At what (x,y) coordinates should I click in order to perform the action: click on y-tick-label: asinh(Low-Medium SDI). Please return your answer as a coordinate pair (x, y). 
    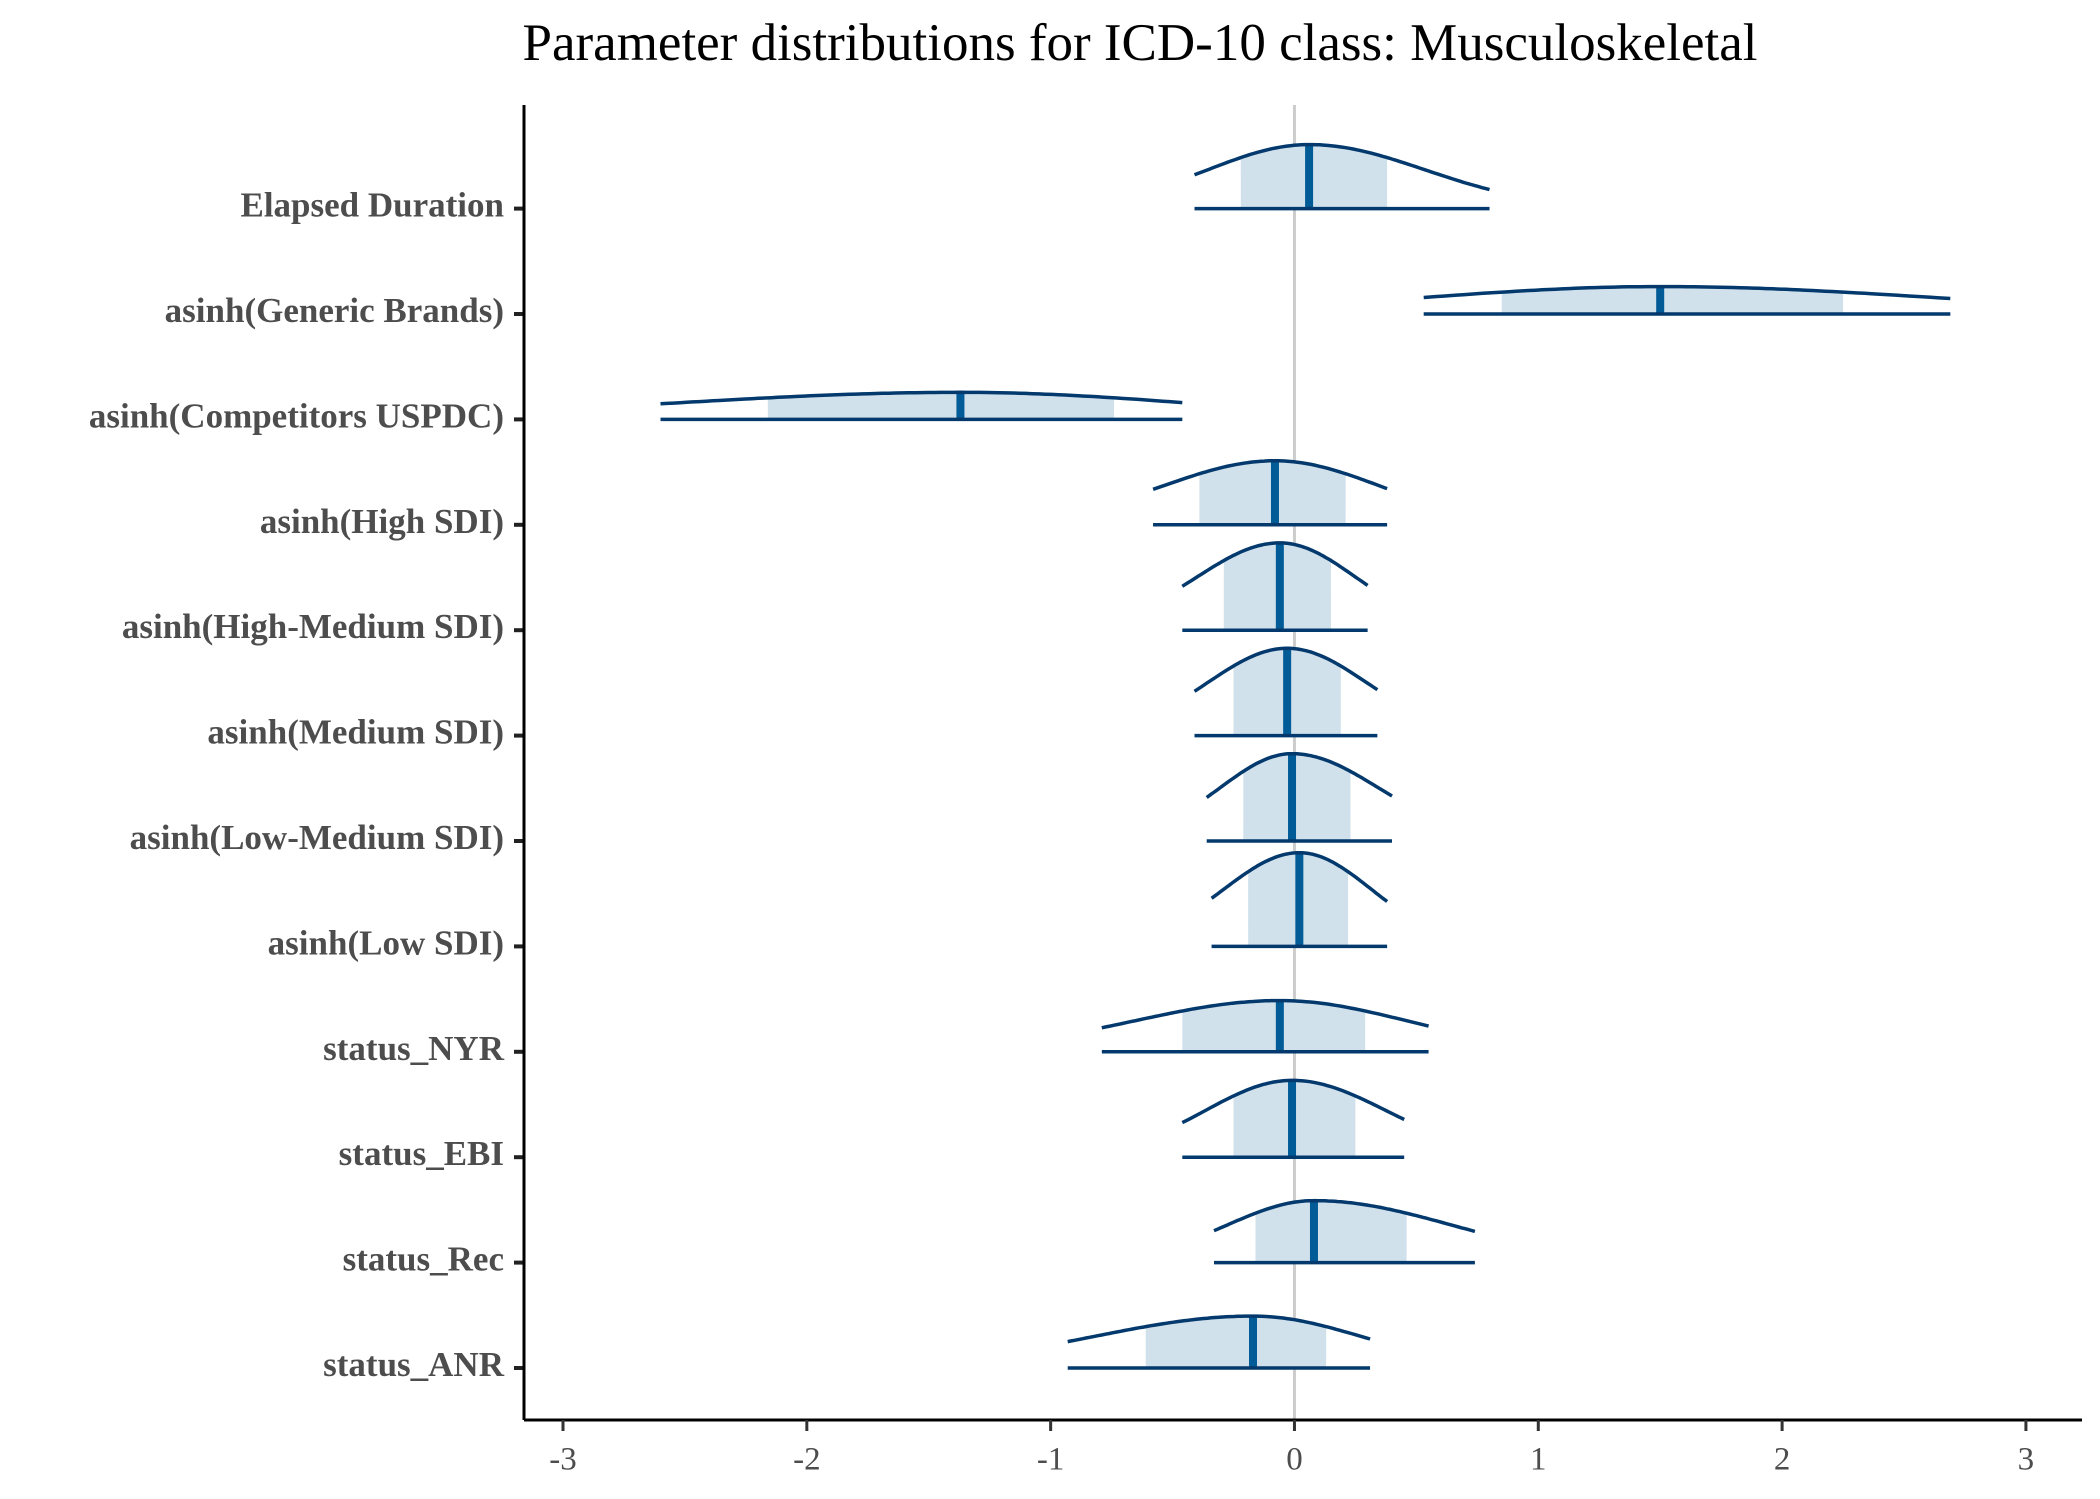
    Looking at the image, I should click on (317, 837).